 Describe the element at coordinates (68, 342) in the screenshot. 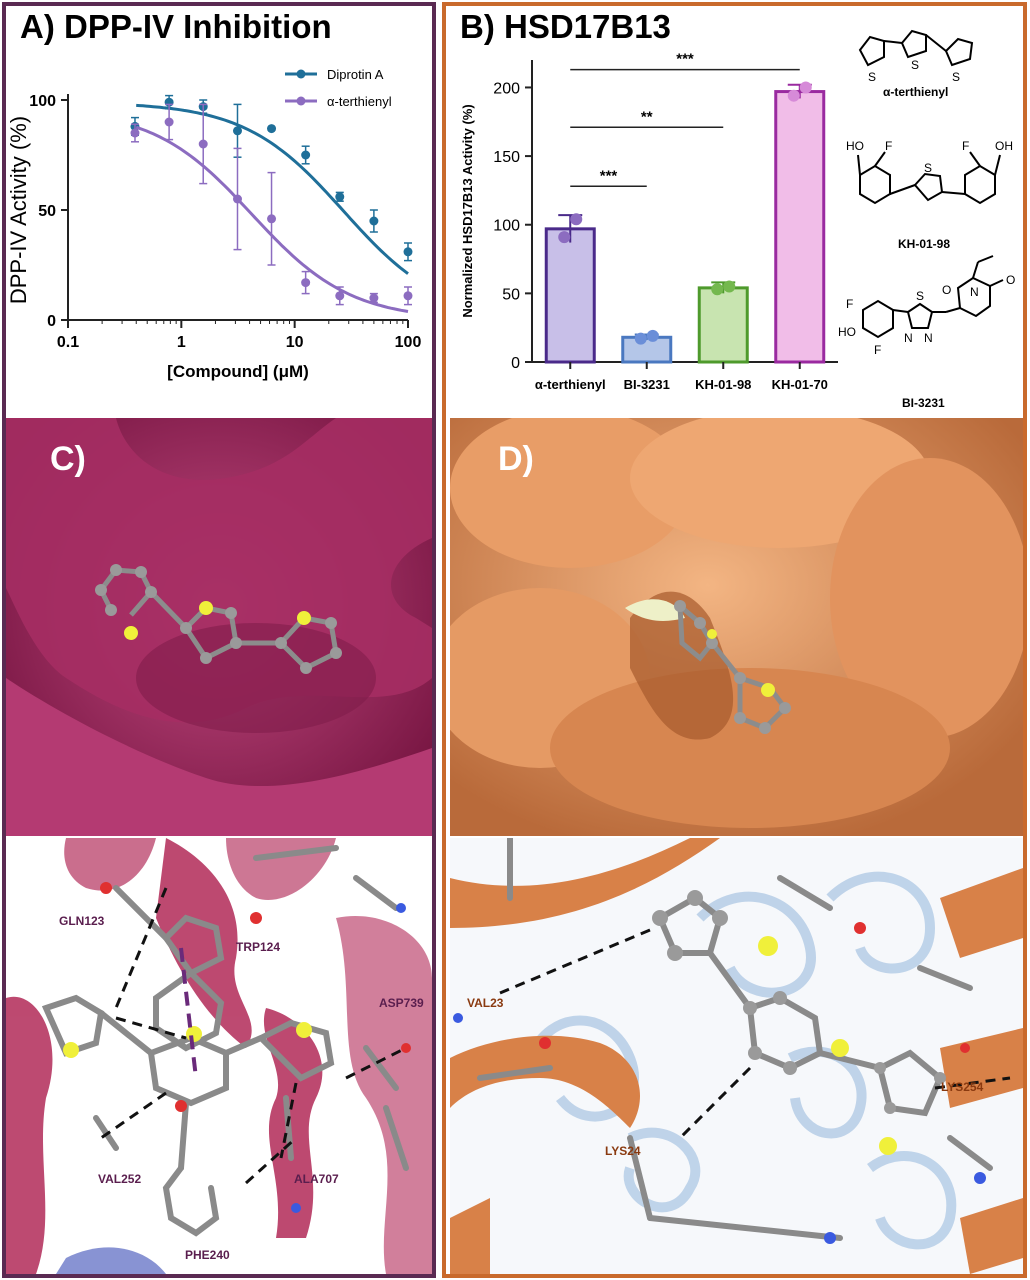

I see `x-tick-label: 0.1` at that location.